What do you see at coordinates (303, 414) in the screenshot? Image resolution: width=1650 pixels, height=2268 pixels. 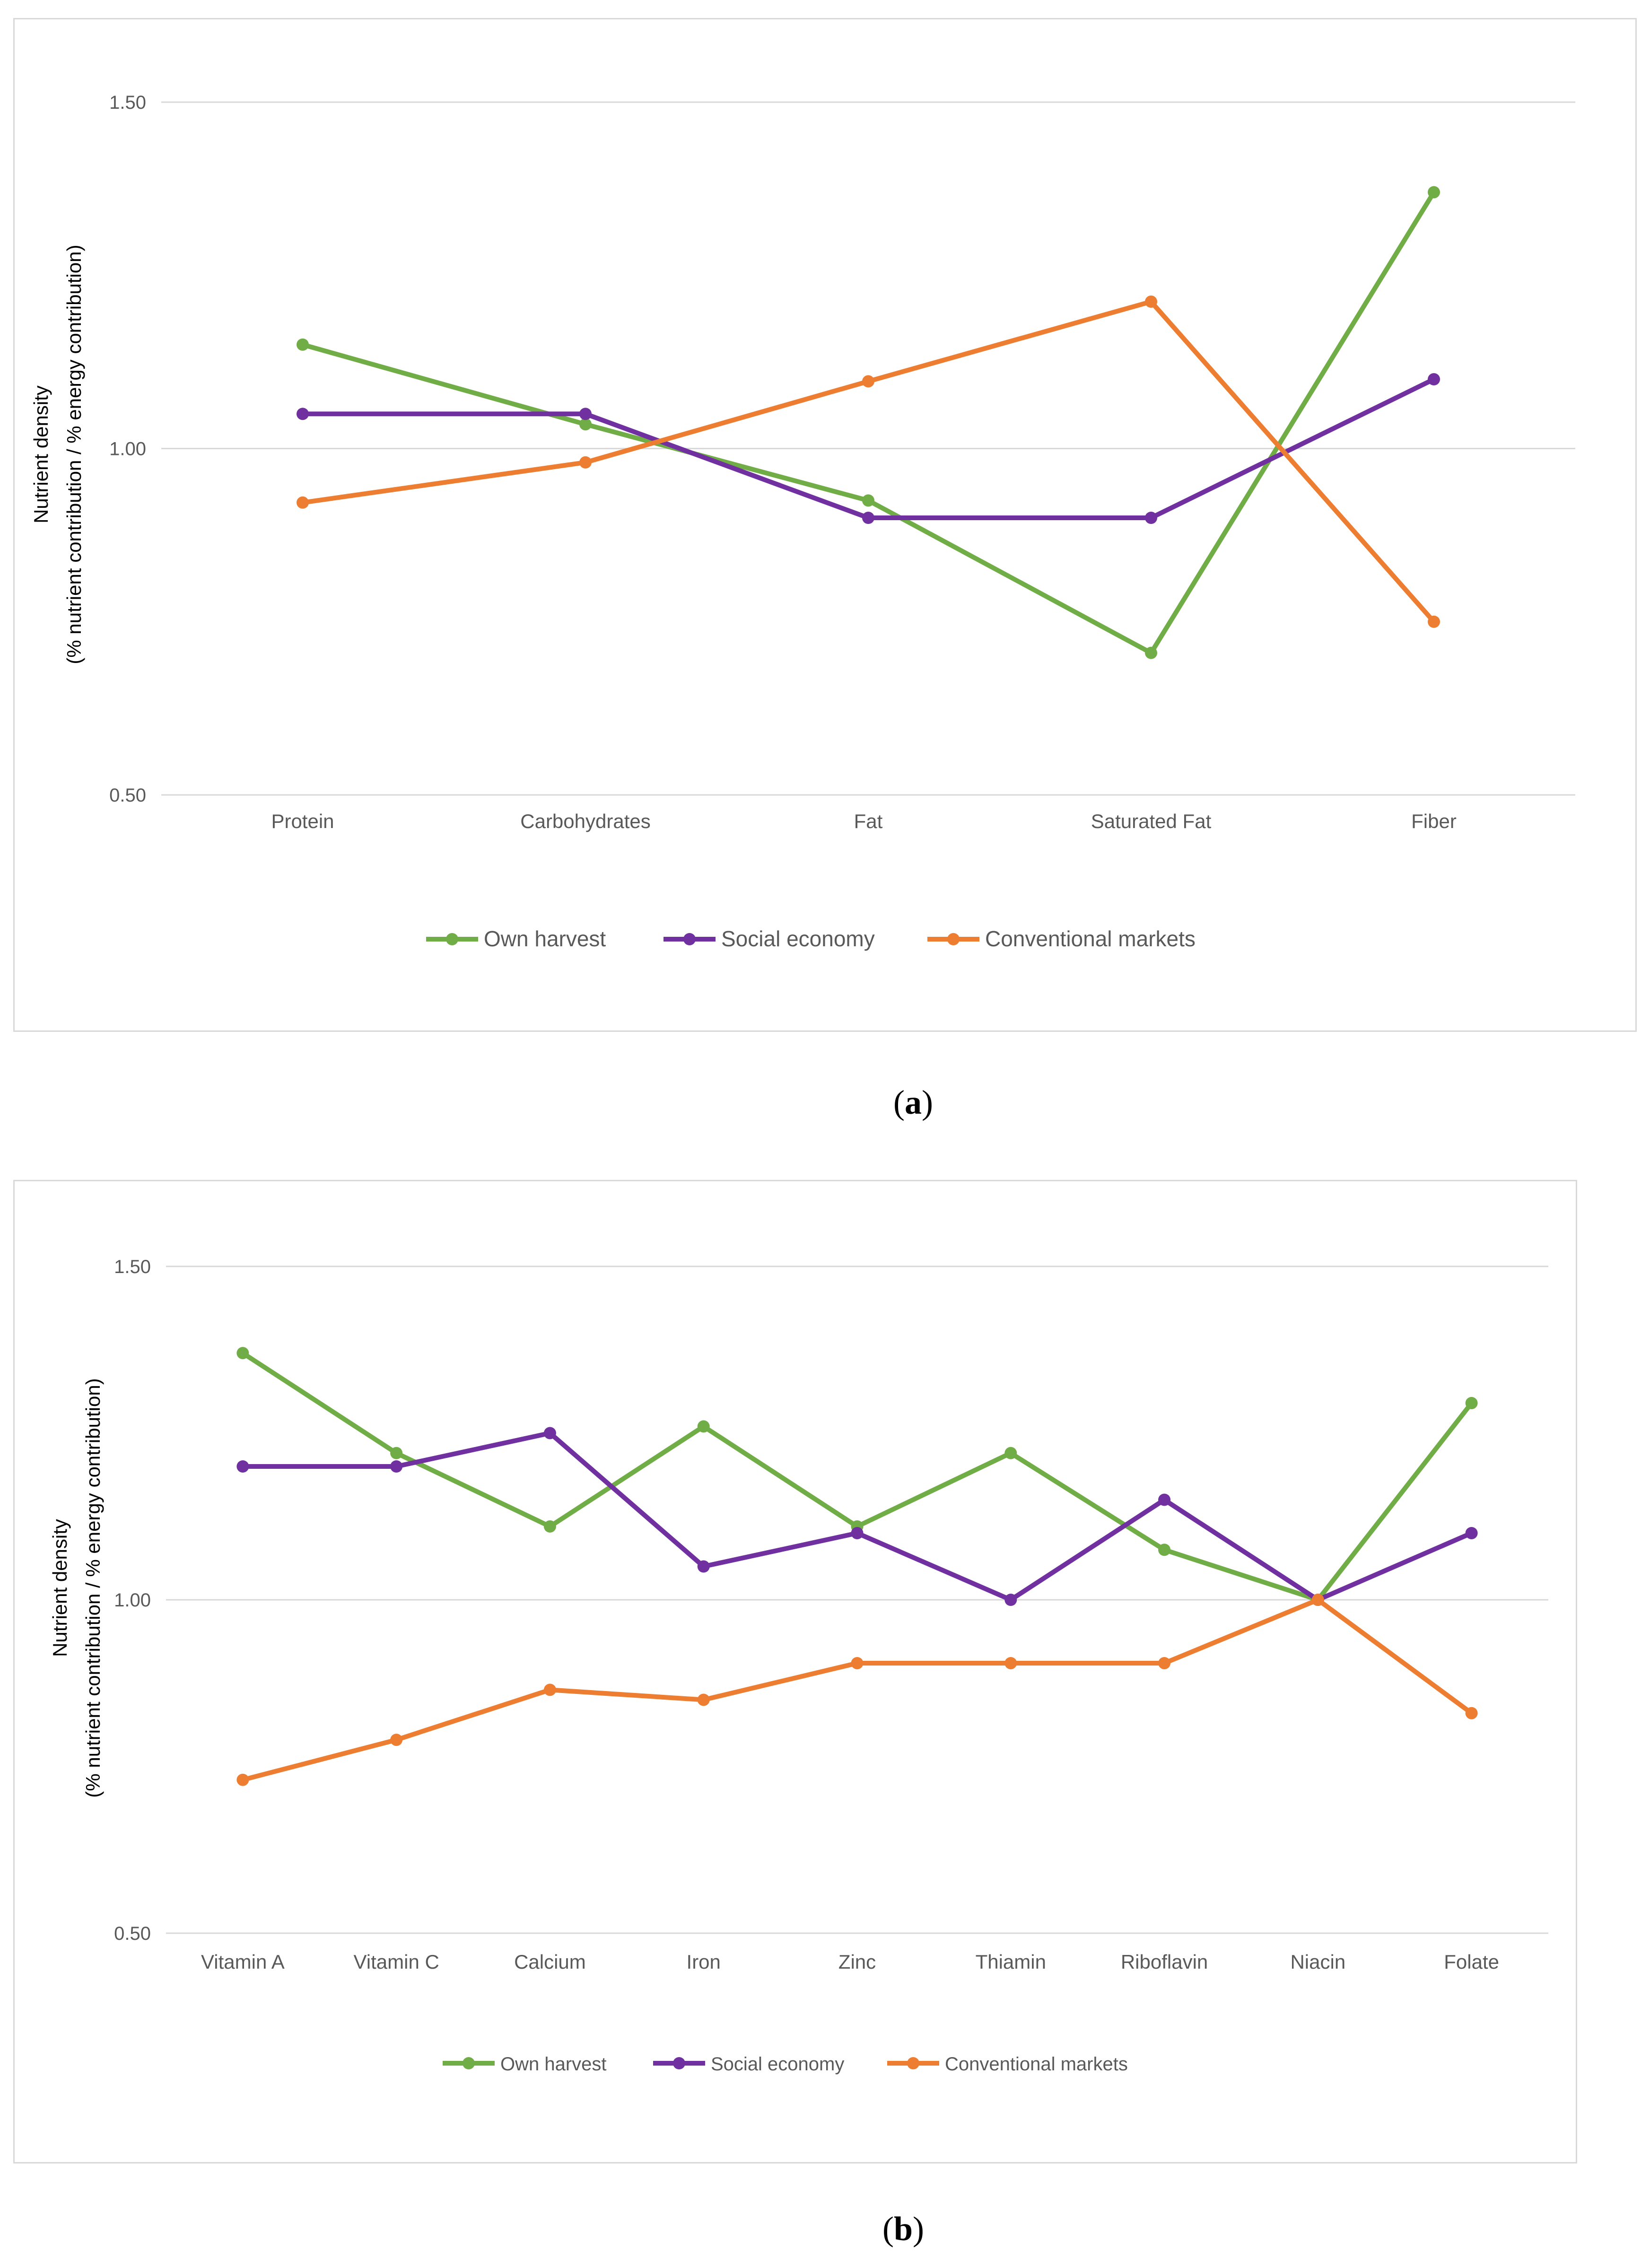 I see `point-social-economy-protein` at bounding box center [303, 414].